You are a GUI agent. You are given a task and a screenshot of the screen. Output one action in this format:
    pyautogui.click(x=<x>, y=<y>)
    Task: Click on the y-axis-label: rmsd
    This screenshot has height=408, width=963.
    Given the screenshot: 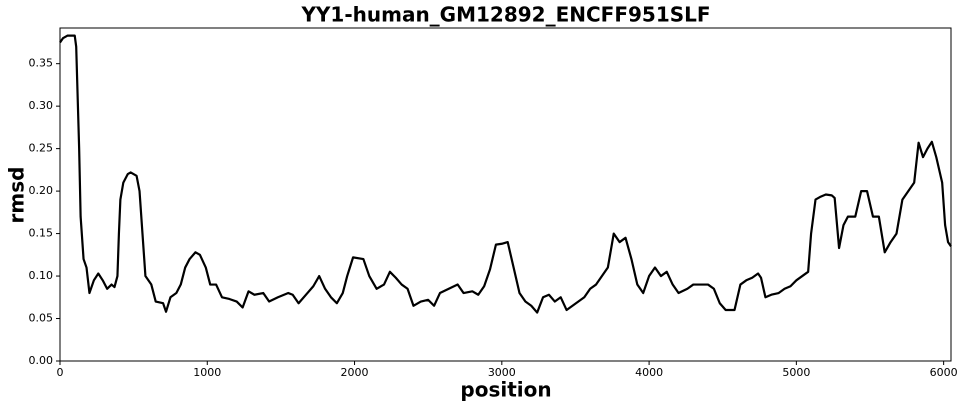 What is the action you would take?
    pyautogui.click(x=17, y=195)
    